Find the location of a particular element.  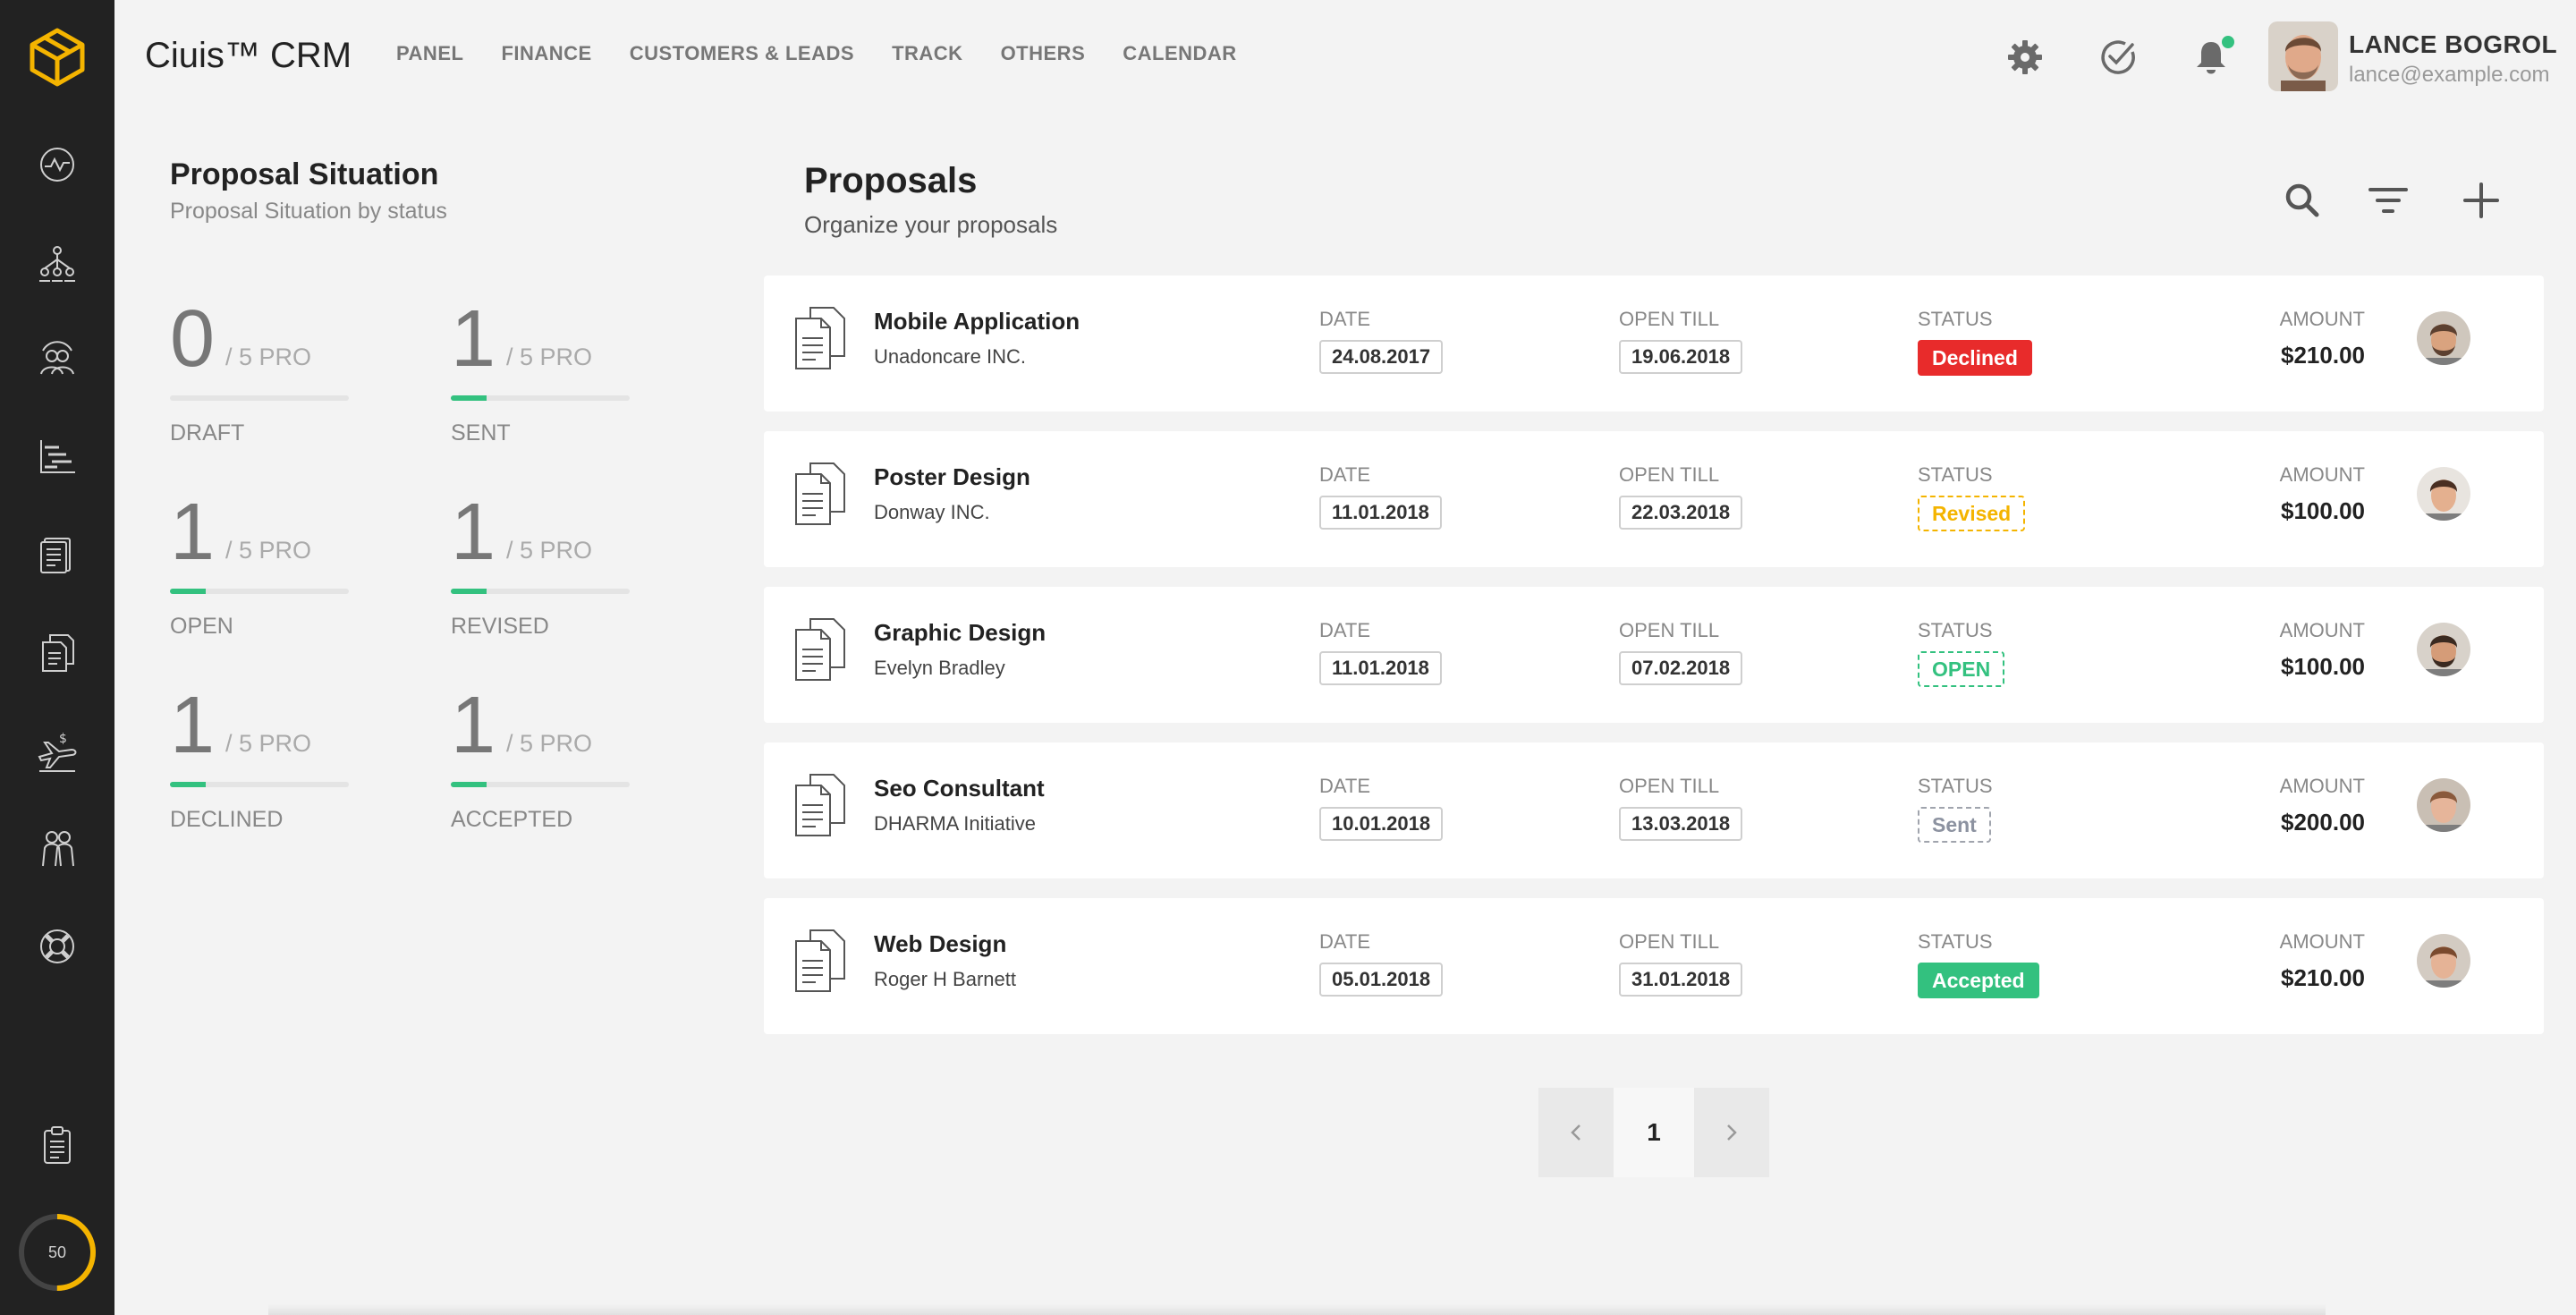

check-circle-icon is located at coordinates (2118, 57).